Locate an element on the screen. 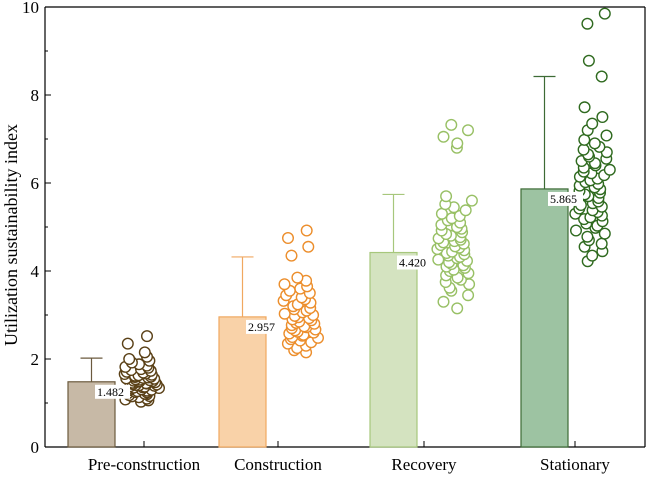  category-group: 1.482 Pre-construction is located at coordinates (134, 402).